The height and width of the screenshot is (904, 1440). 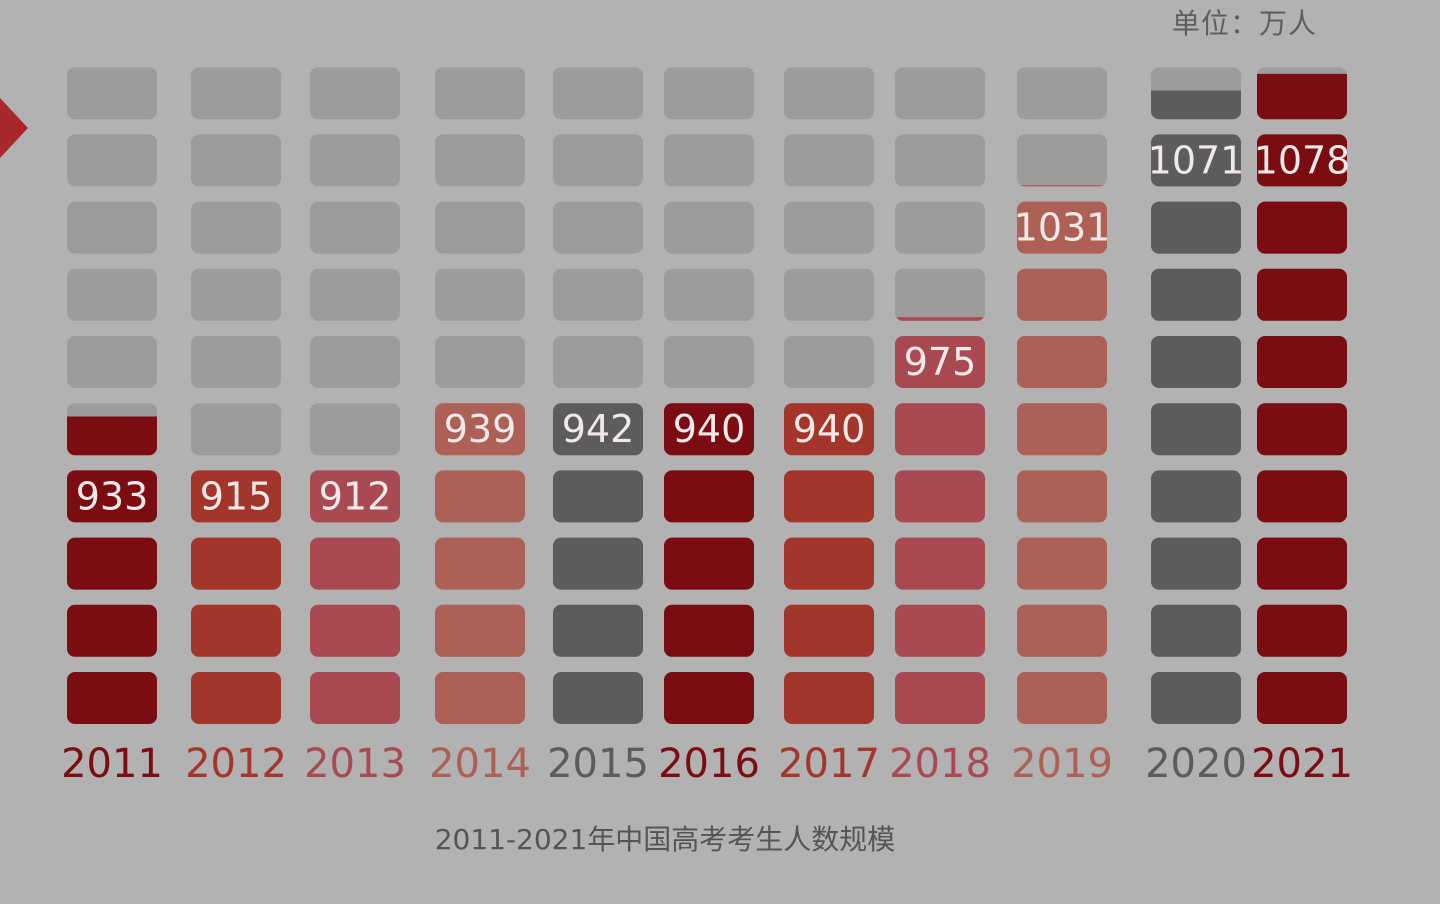 I want to click on value-label: 939, so click(x=480, y=429).